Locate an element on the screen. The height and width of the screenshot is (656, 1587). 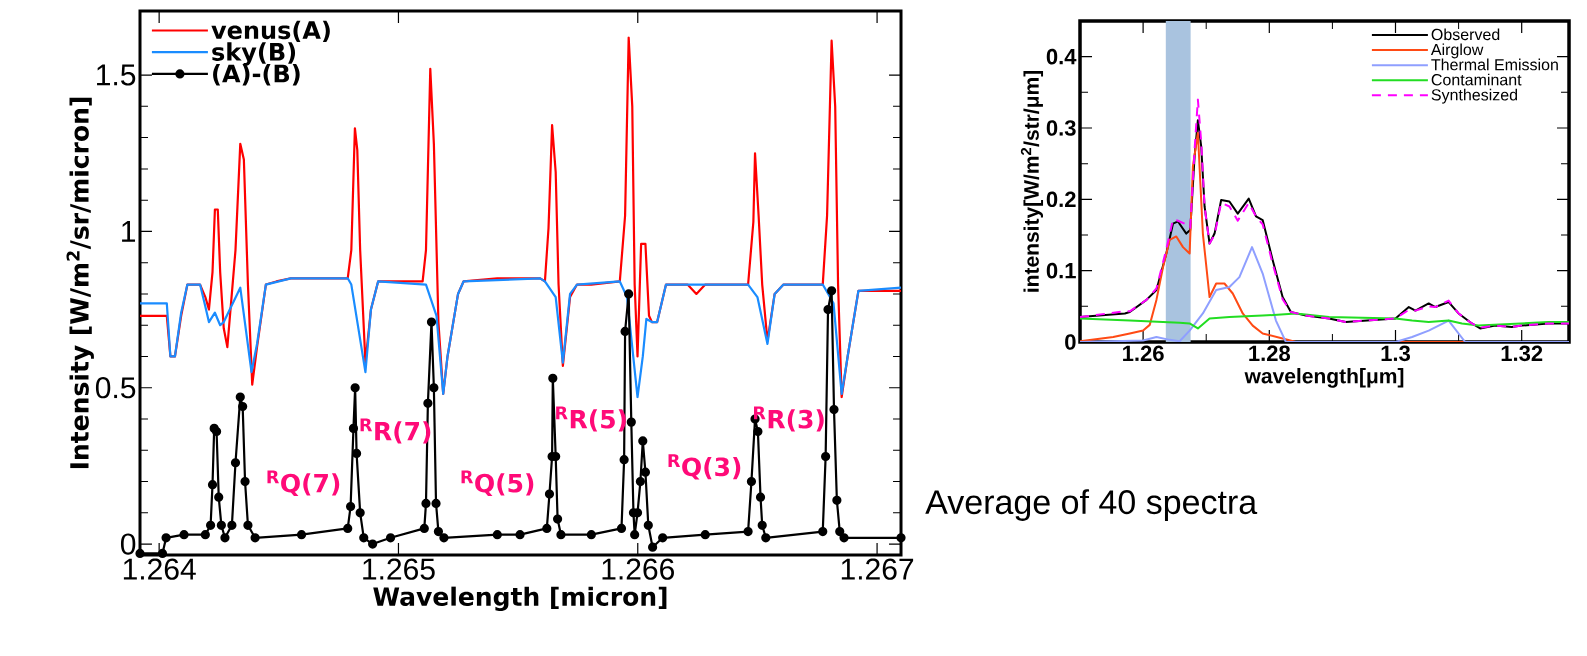
x-tick-label: 1.265 is located at coordinates (399, 569).